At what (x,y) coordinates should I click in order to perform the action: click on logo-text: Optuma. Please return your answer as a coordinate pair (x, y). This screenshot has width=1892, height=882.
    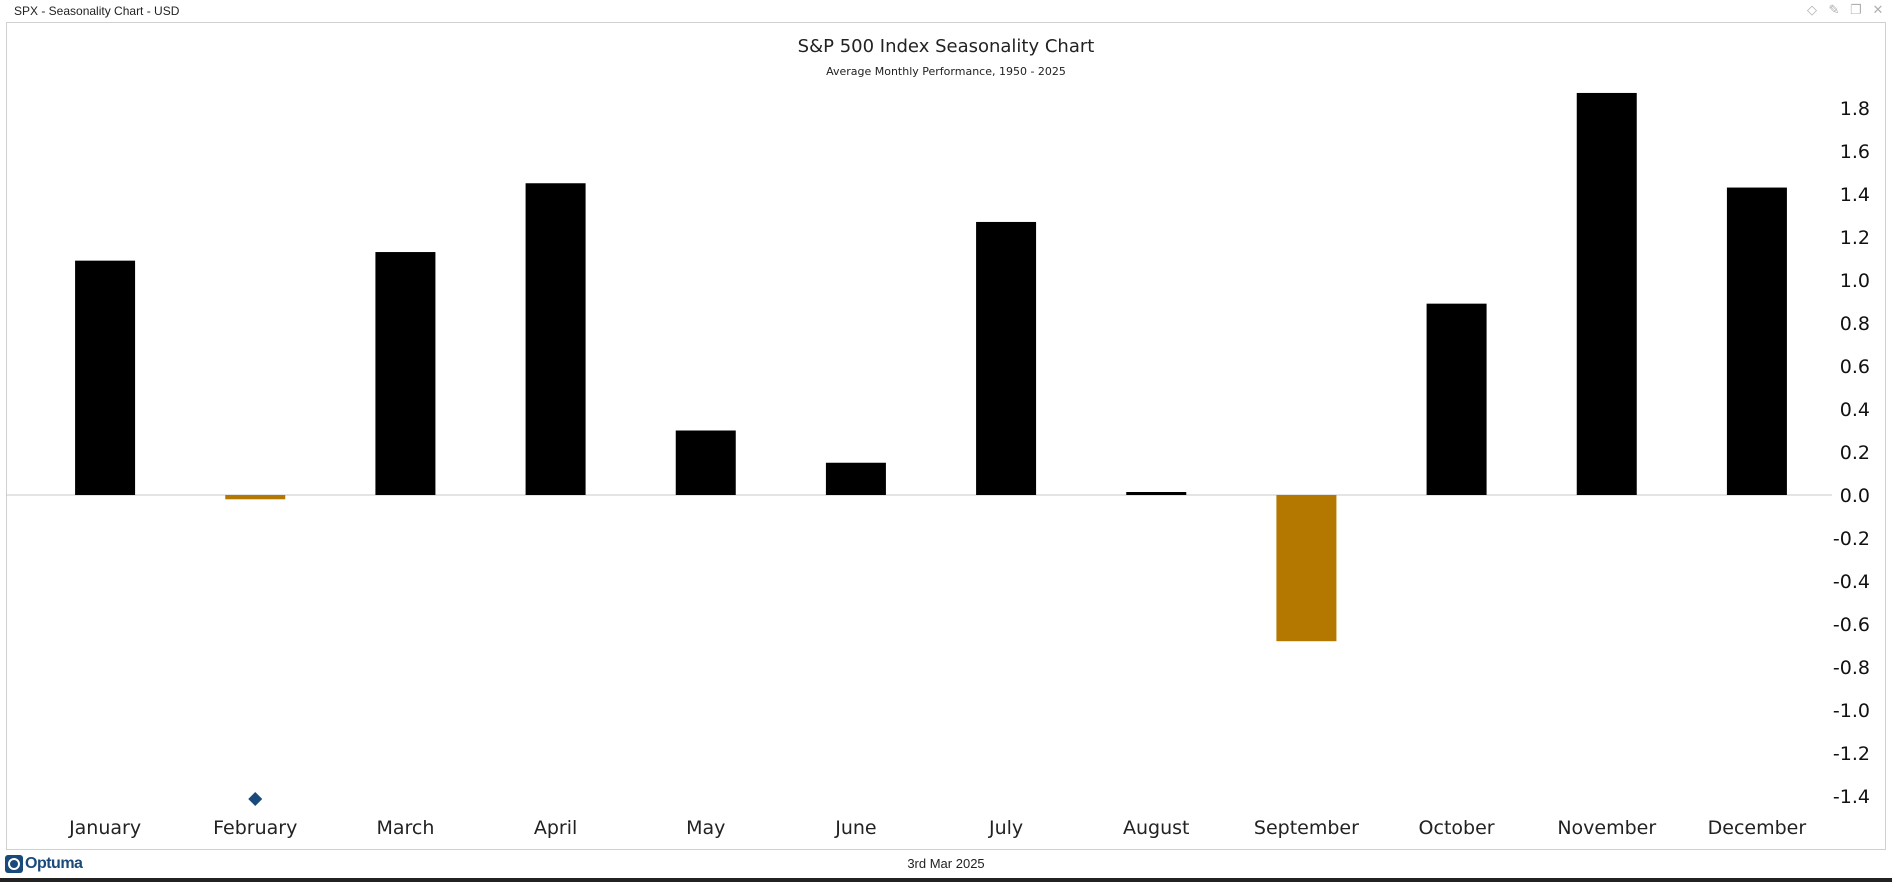
    Looking at the image, I should click on (54, 863).